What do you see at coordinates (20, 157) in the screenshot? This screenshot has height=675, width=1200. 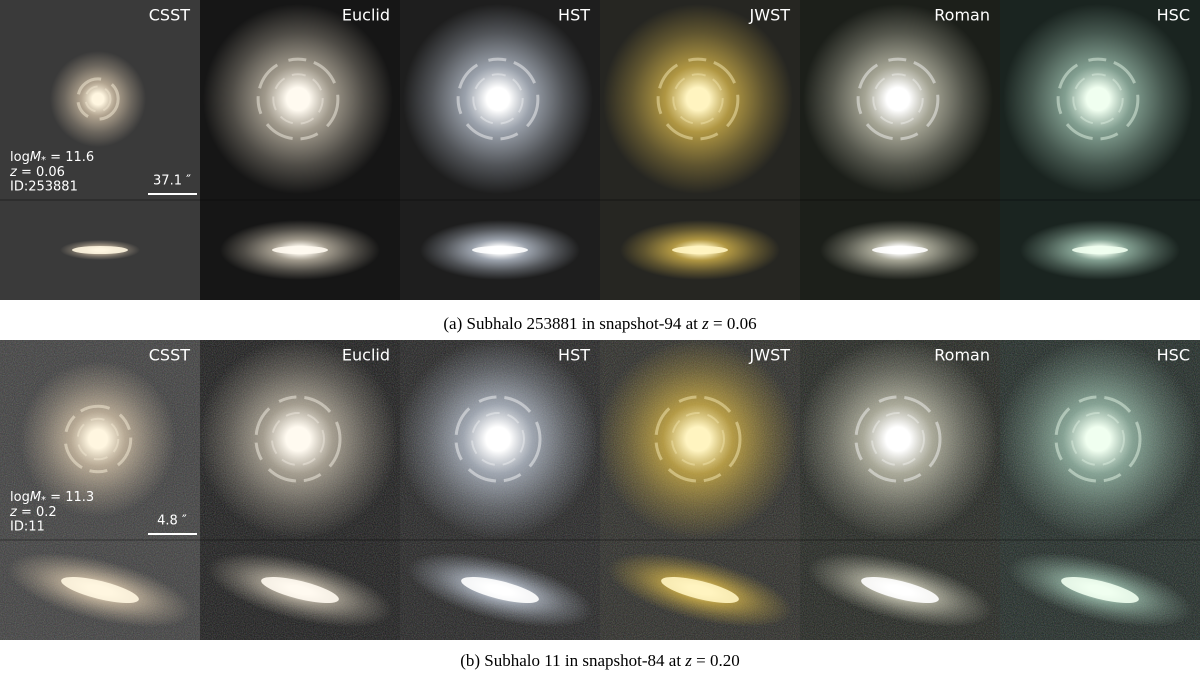 I see `mass-prefix: log` at bounding box center [20, 157].